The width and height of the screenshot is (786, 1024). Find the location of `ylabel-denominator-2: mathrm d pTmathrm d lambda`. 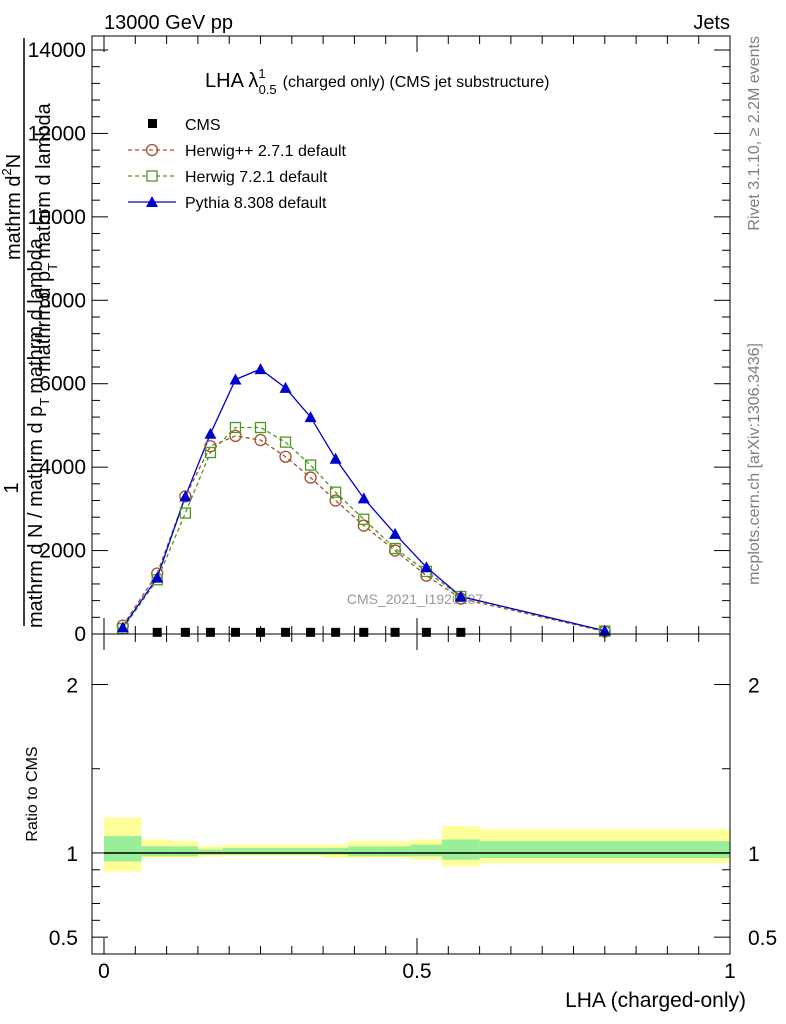

ylabel-denominator-2: mathrm d pTmathrm d lambda is located at coordinates (46, 237).